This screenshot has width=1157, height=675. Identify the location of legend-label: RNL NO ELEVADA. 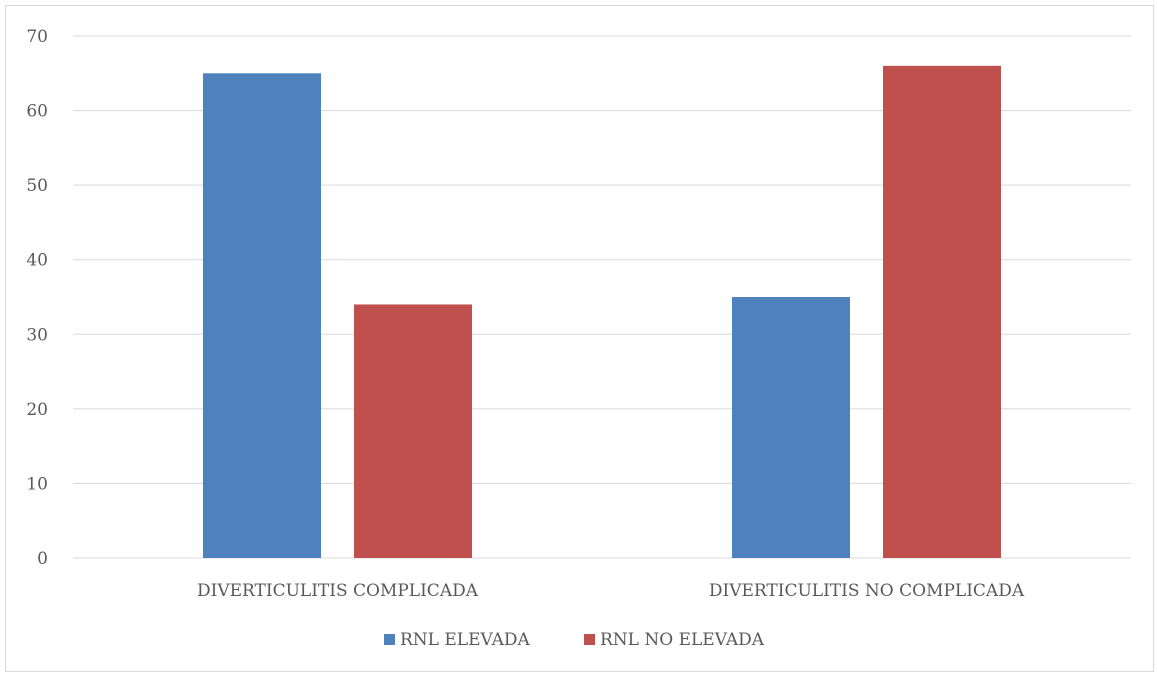
(682, 640).